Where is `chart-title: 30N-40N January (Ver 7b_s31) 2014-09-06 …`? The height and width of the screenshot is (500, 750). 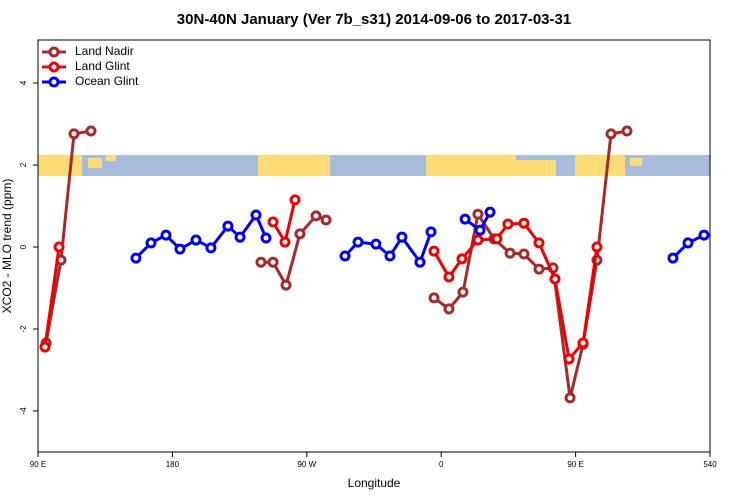 chart-title: 30N-40N January (Ver 7b_s31) 2014-09-06 … is located at coordinates (374, 19).